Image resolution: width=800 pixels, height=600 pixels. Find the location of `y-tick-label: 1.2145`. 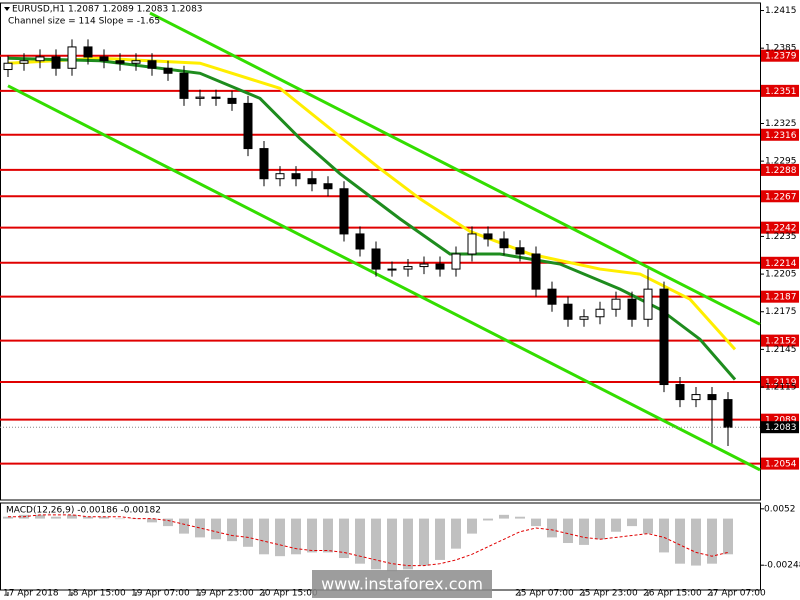

y-tick-label: 1.2145 is located at coordinates (781, 350).